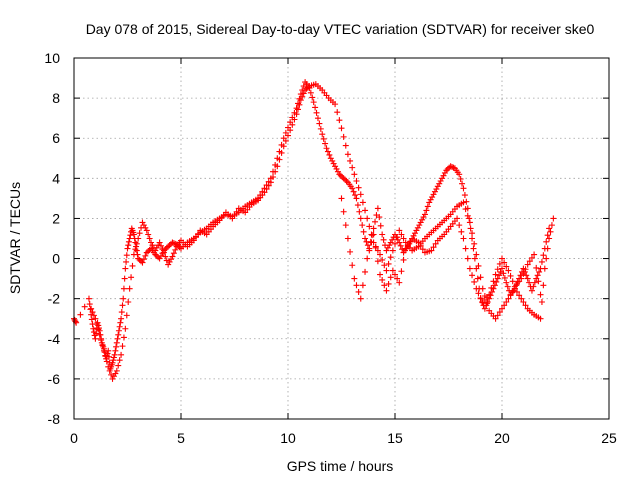 This screenshot has height=480, width=640. Describe the element at coordinates (56, 259) in the screenshot. I see `y-tick-label: 0` at that location.